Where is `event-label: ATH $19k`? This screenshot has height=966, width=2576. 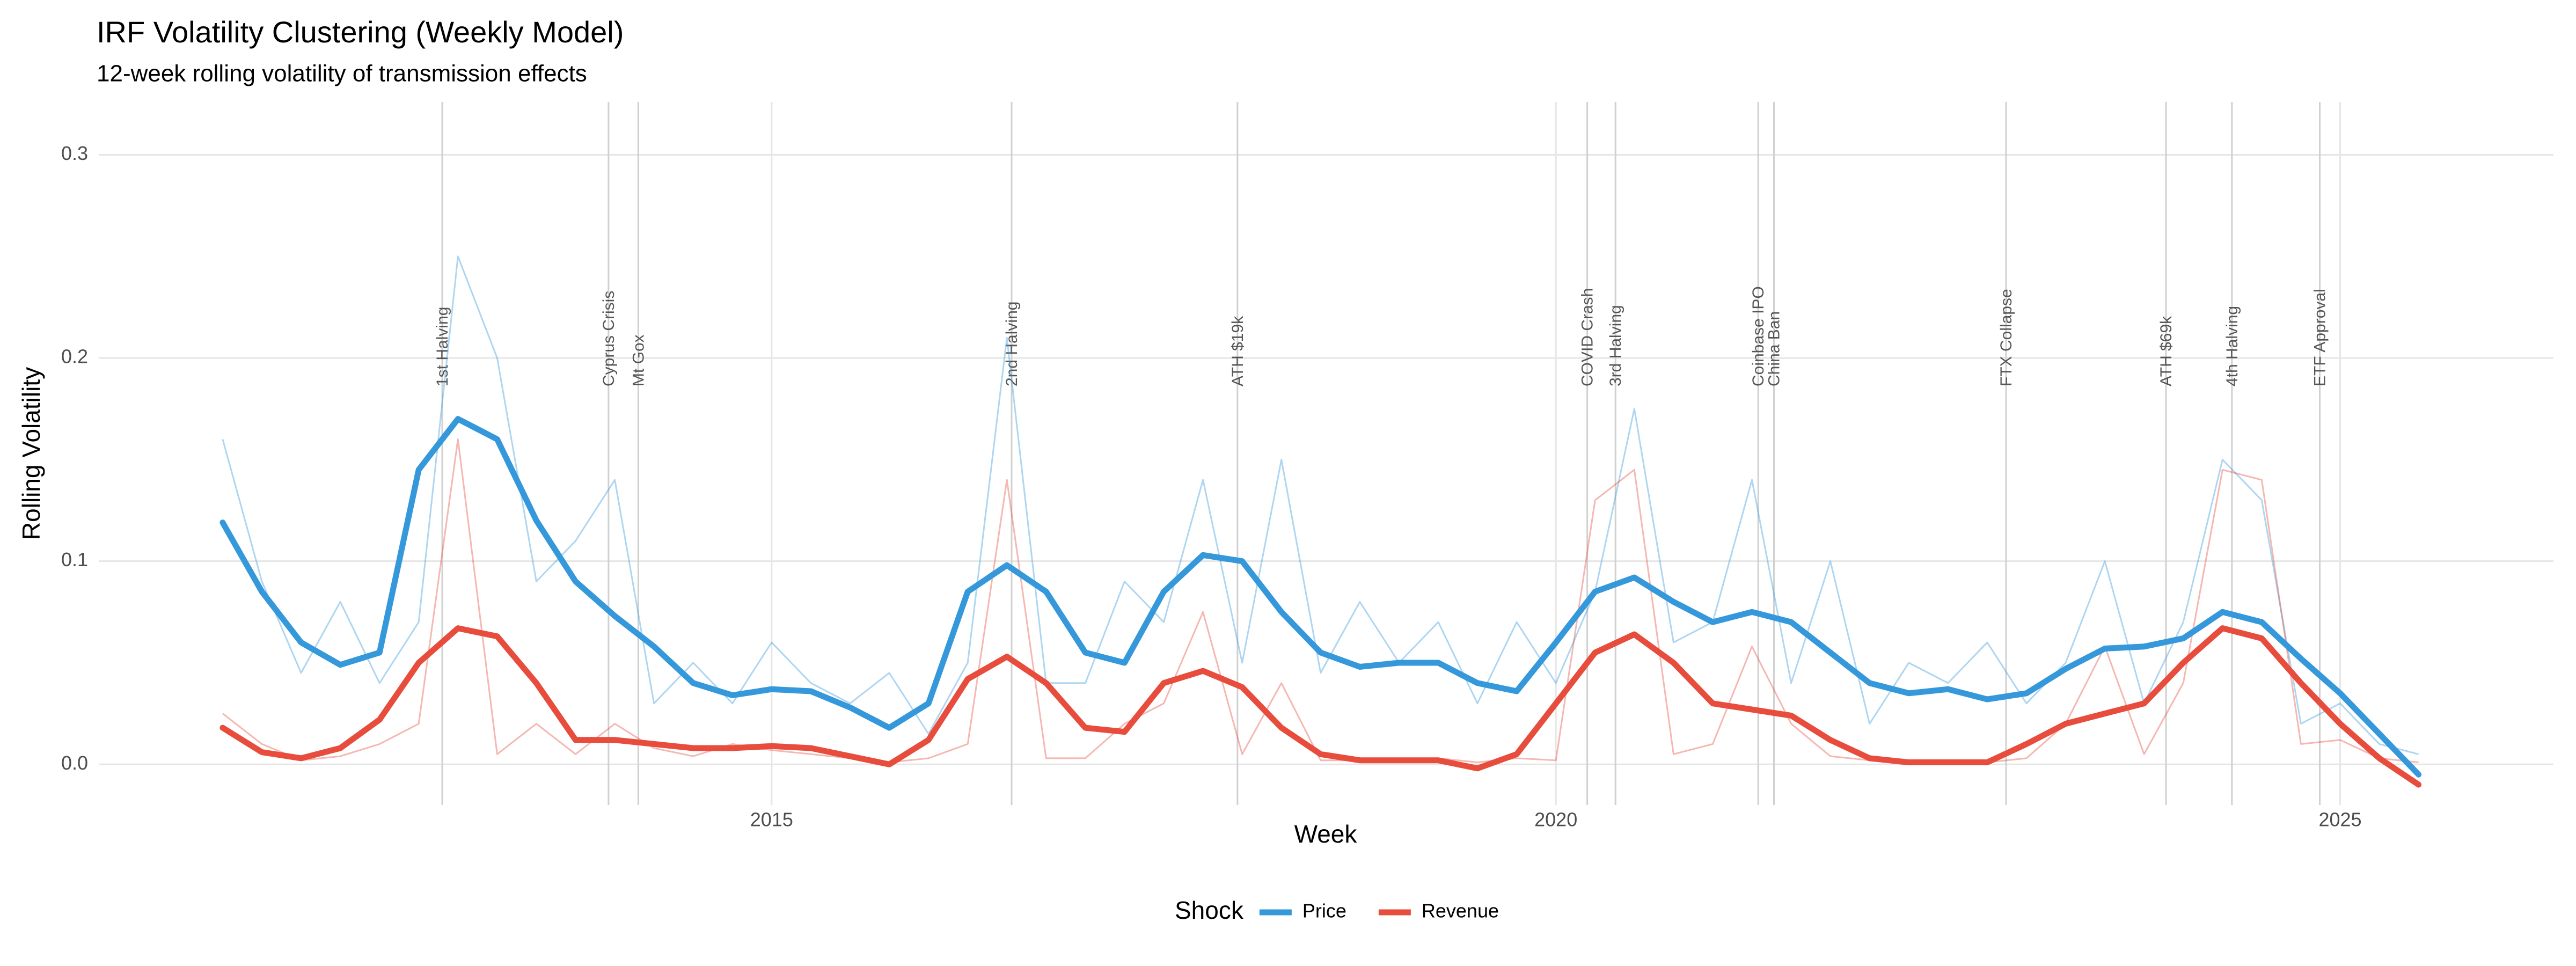 event-label: ATH $19k is located at coordinates (1238, 351).